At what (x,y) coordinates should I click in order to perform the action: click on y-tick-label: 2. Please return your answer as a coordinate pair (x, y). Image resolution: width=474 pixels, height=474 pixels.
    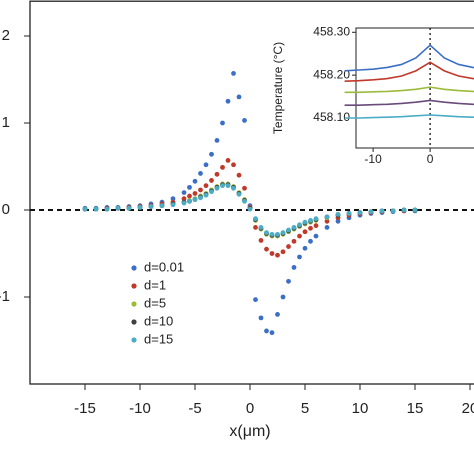
    Looking at the image, I should click on (6, 35).